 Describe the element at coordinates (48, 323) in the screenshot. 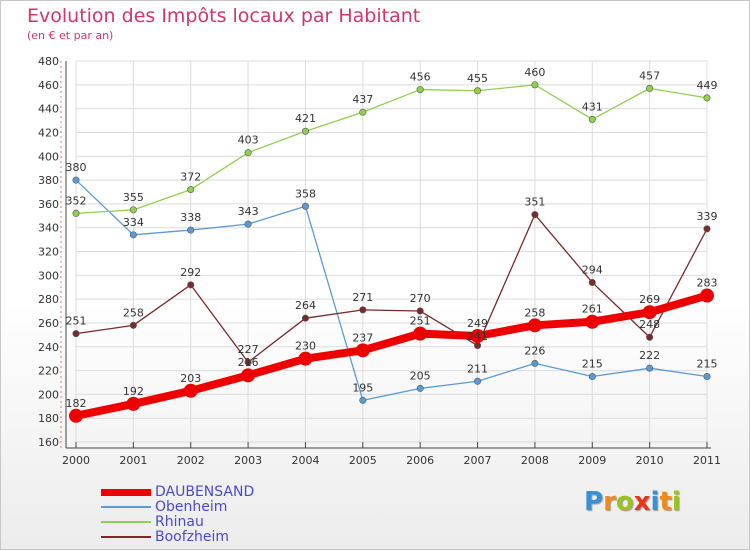

I see `y-tick-label: 260` at that location.